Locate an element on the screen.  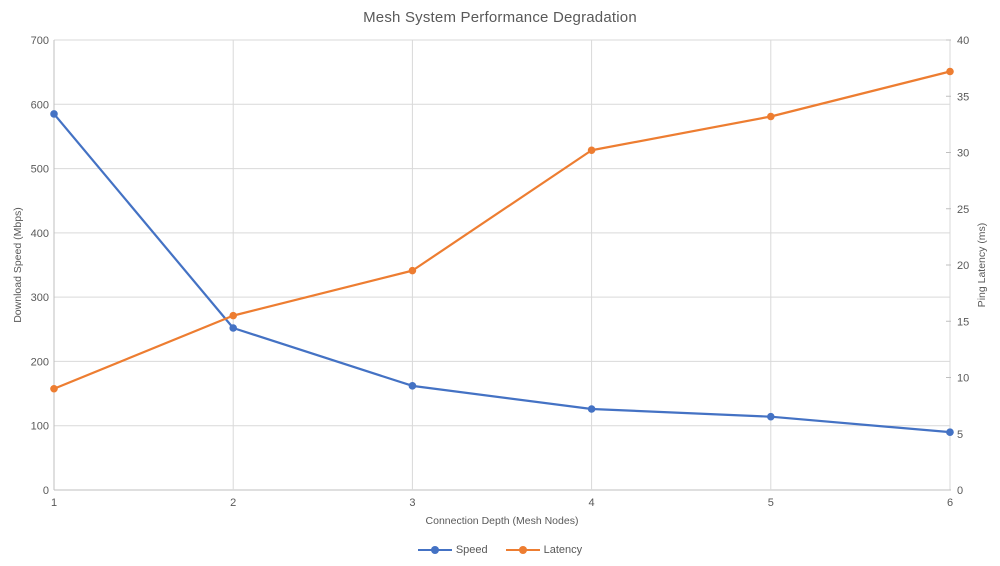
speed-dot-icon is located at coordinates (434, 550).